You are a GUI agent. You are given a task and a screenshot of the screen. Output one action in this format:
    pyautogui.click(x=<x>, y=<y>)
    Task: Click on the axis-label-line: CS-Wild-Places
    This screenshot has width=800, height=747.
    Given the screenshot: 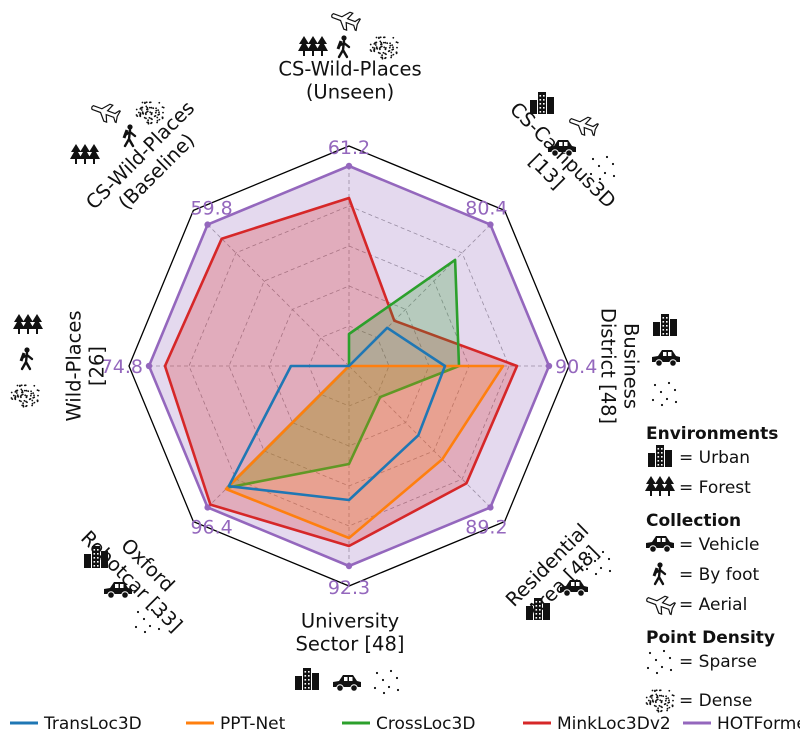 What is the action you would take?
    pyautogui.click(x=349, y=69)
    